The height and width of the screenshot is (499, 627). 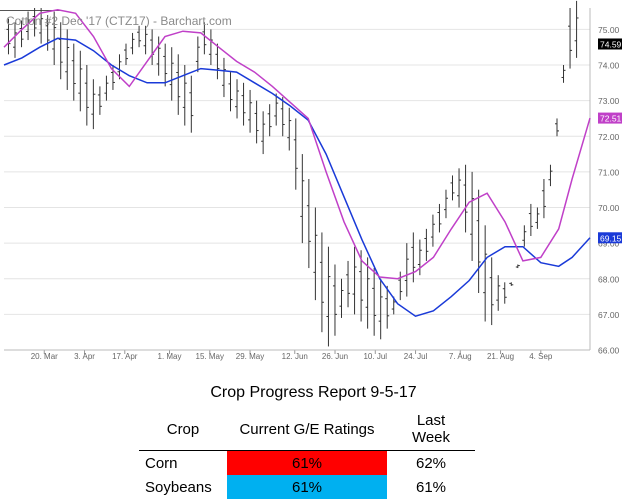 I want to click on chart-title: Cotton #2 Dec '17 (CTZ17) - Barchart.com, so click(x=119, y=21).